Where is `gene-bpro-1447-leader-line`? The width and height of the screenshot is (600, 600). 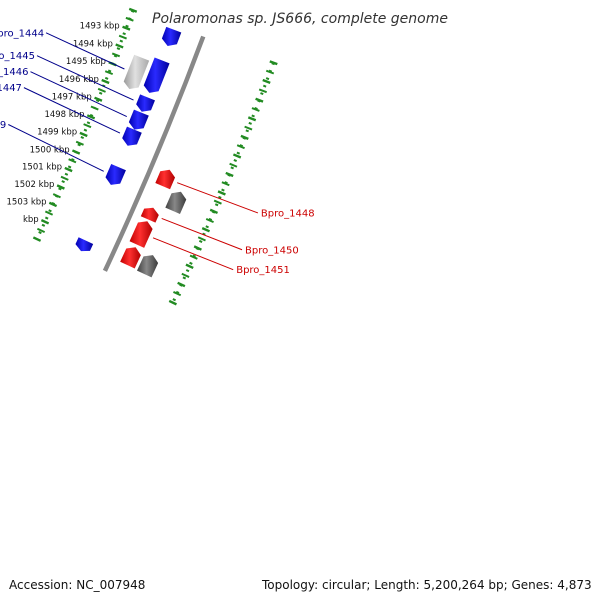 gene-bpro-1447-leader-line is located at coordinates (72, 110).